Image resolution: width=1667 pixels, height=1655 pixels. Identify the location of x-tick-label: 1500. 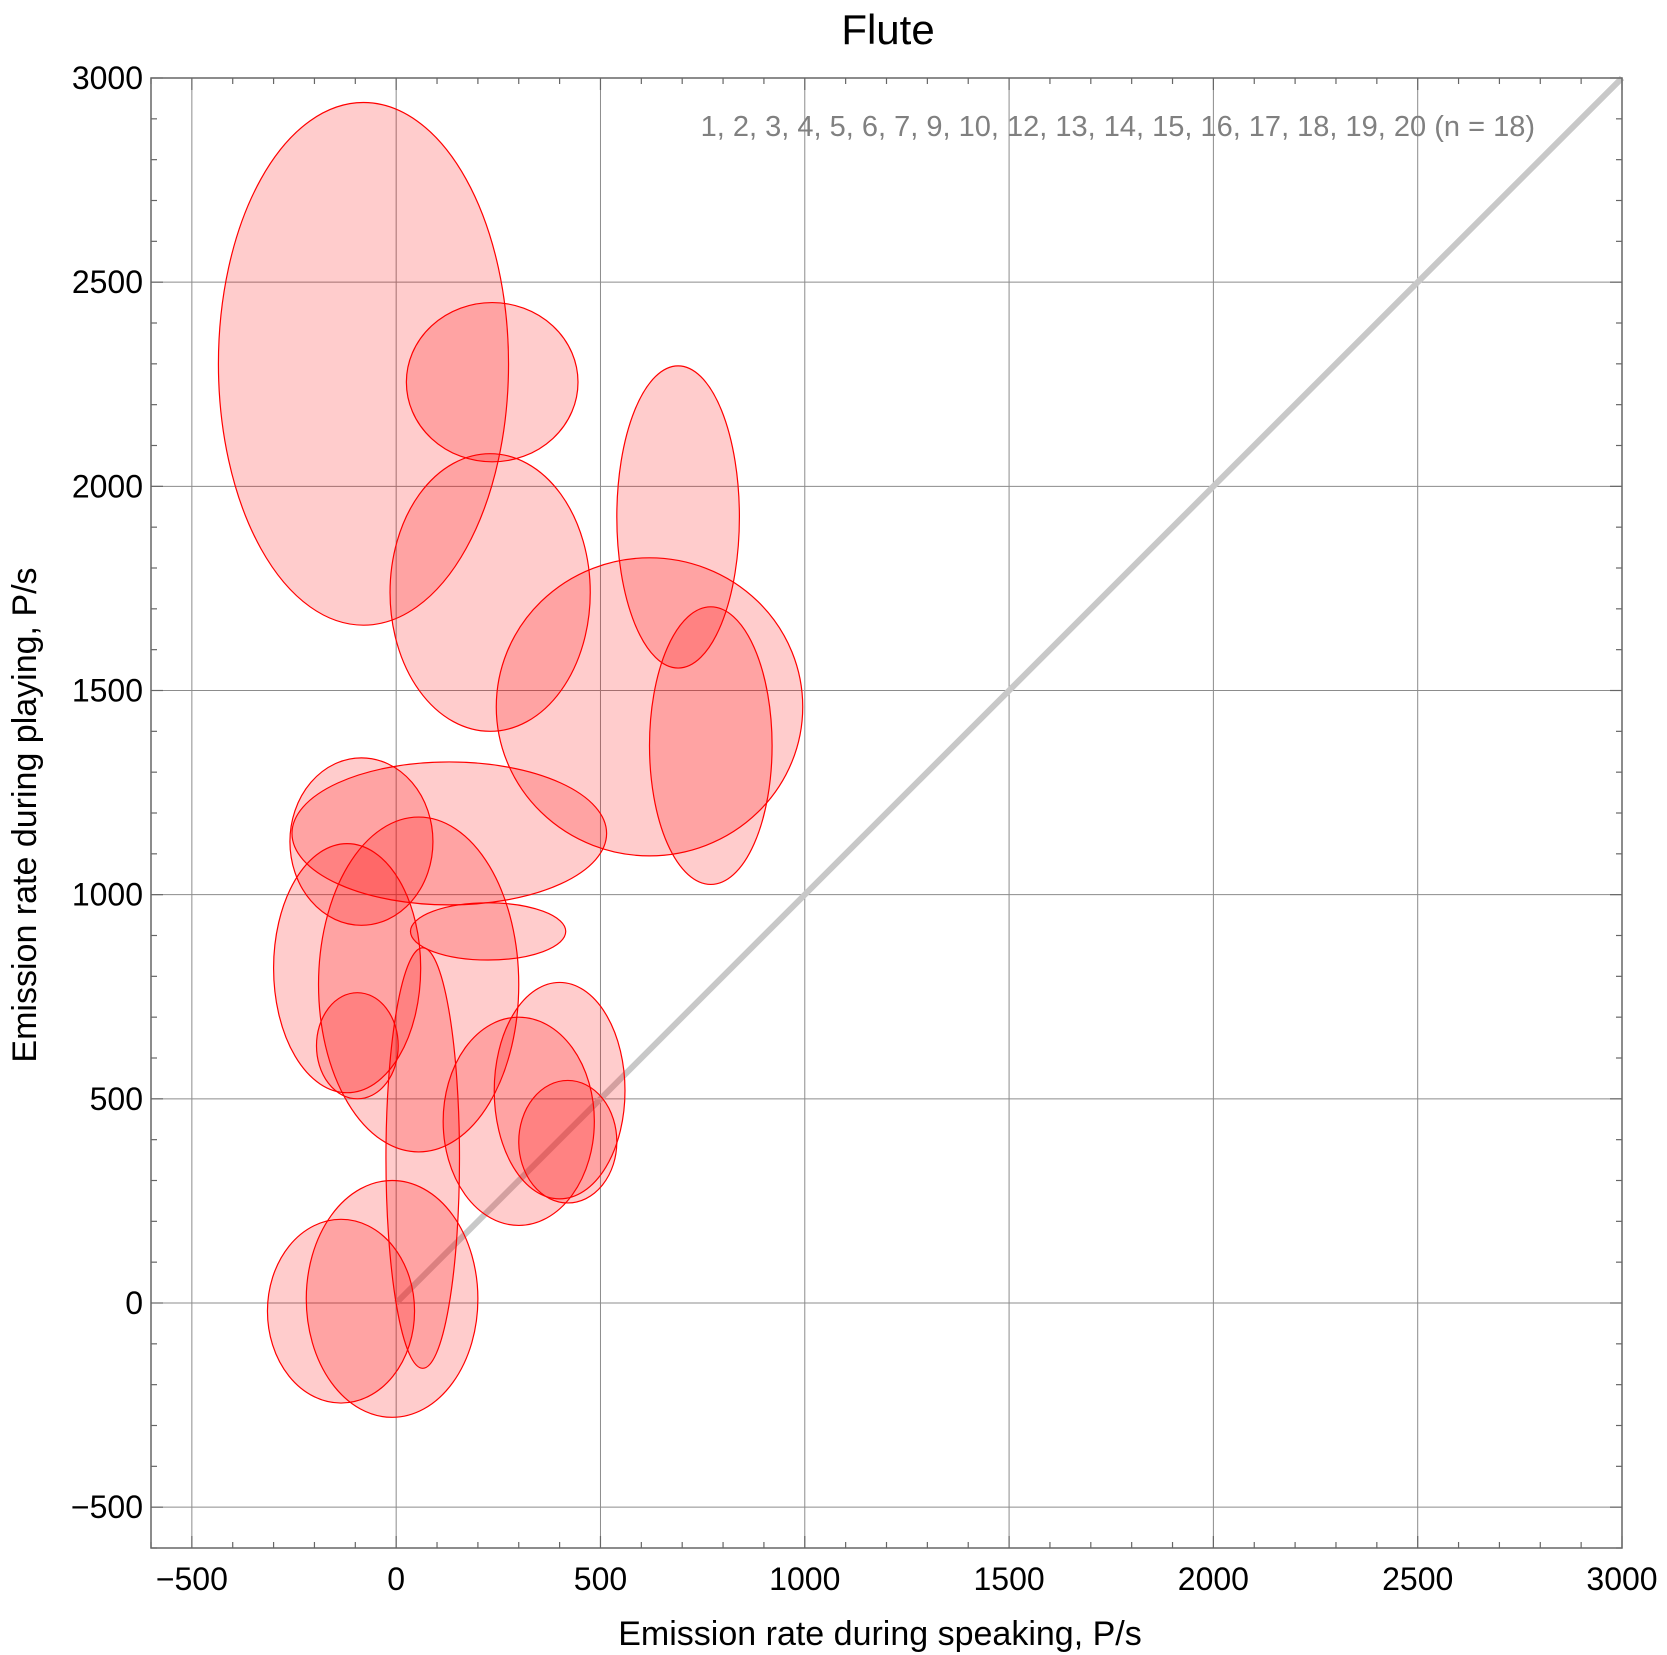
(1008, 1579).